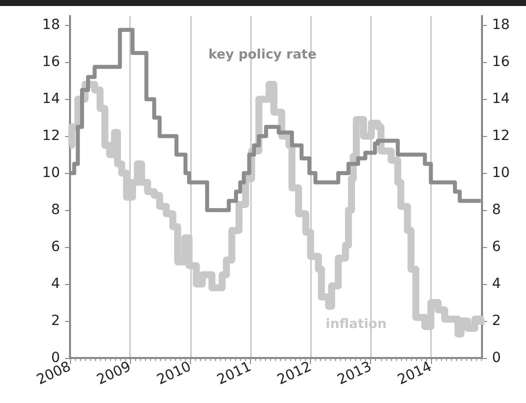 The width and height of the screenshot is (526, 403). Describe the element at coordinates (55, 321) in the screenshot. I see `y-tick-label: 2` at that location.